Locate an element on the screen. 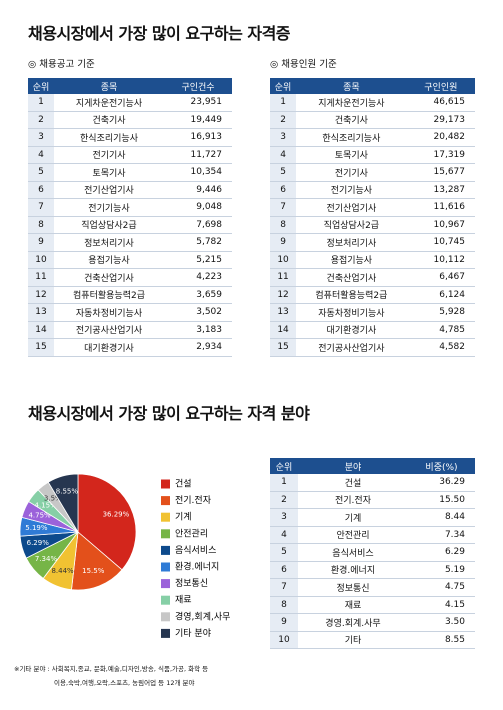  row: 1 지게차운전기능사 46,615 is located at coordinates (372, 103).